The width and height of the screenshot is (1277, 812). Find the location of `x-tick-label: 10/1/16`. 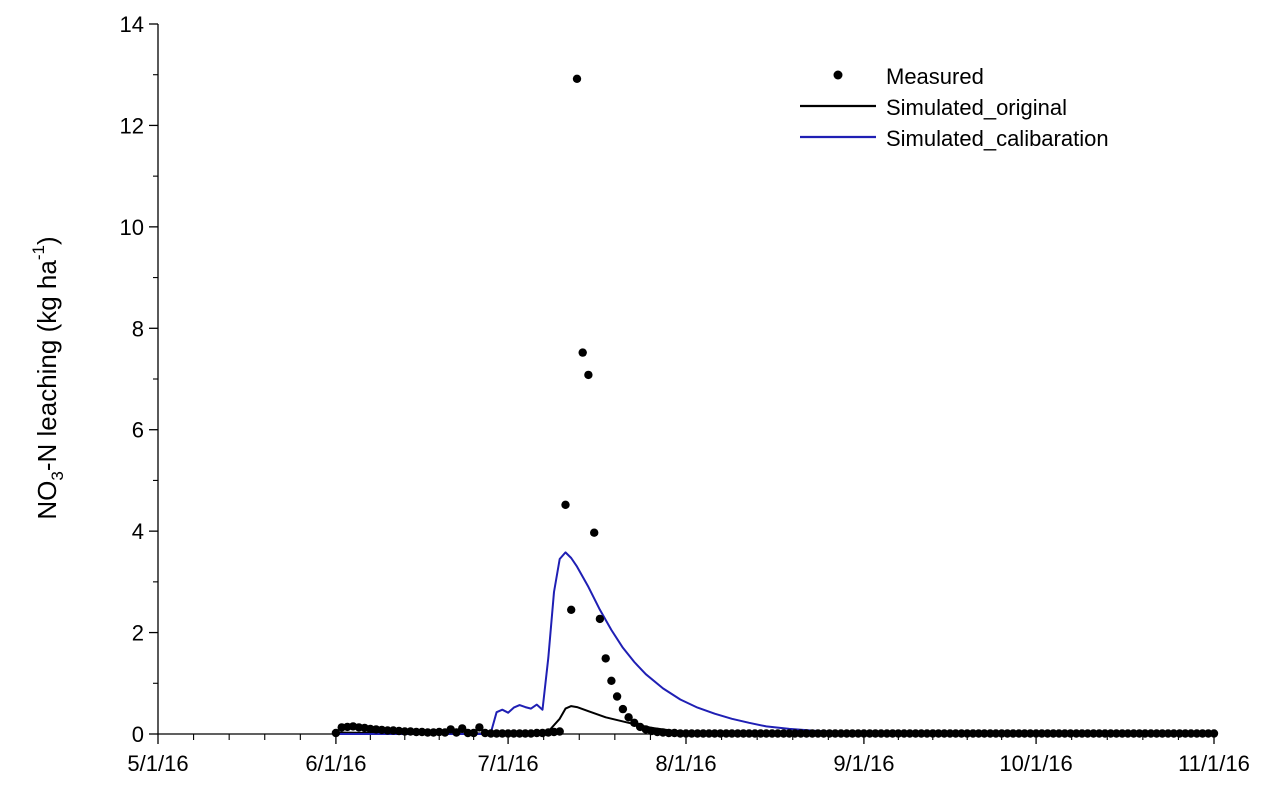

x-tick-label: 10/1/16 is located at coordinates (1035, 763).